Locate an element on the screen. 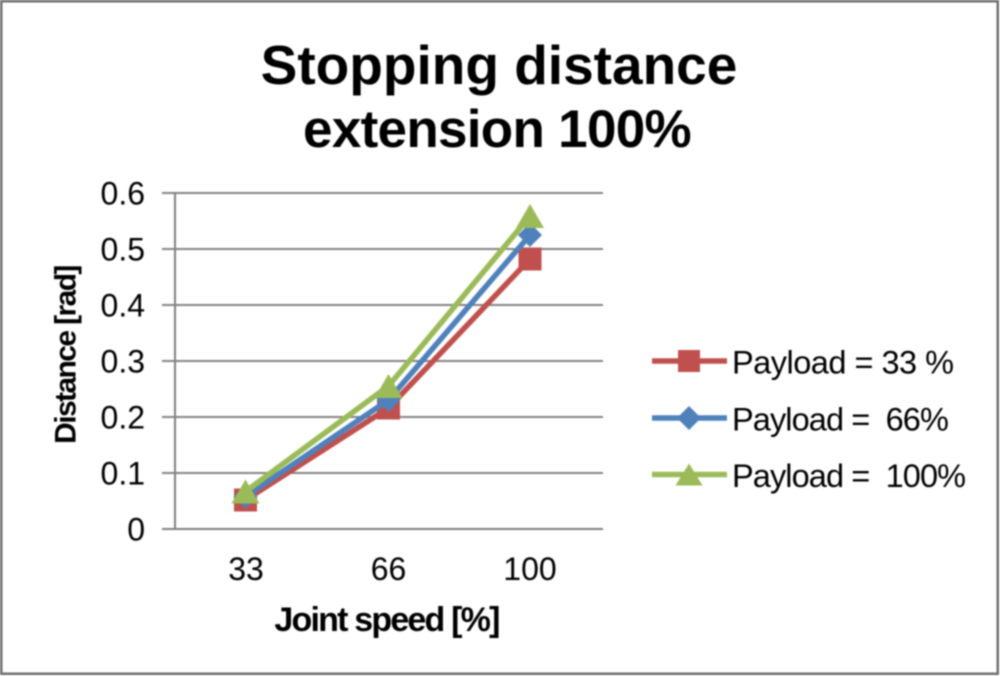  svg-text: 0.6 is located at coordinates (123, 194).